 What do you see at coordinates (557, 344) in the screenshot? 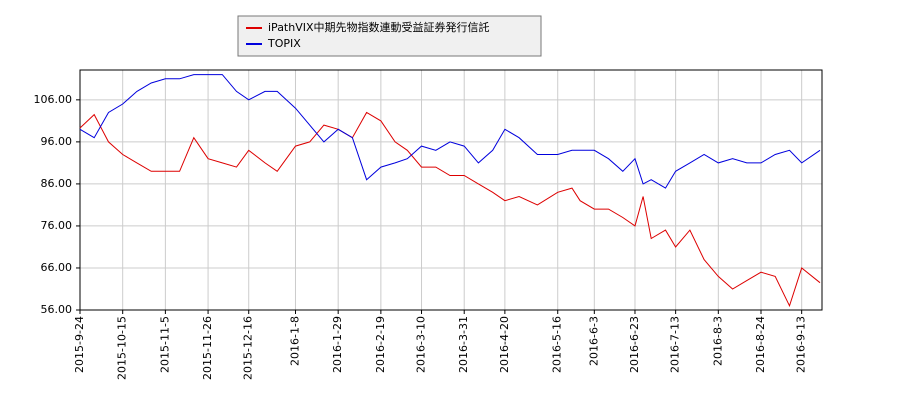
I see `x-tick-label: 2016-5-16` at bounding box center [557, 344].